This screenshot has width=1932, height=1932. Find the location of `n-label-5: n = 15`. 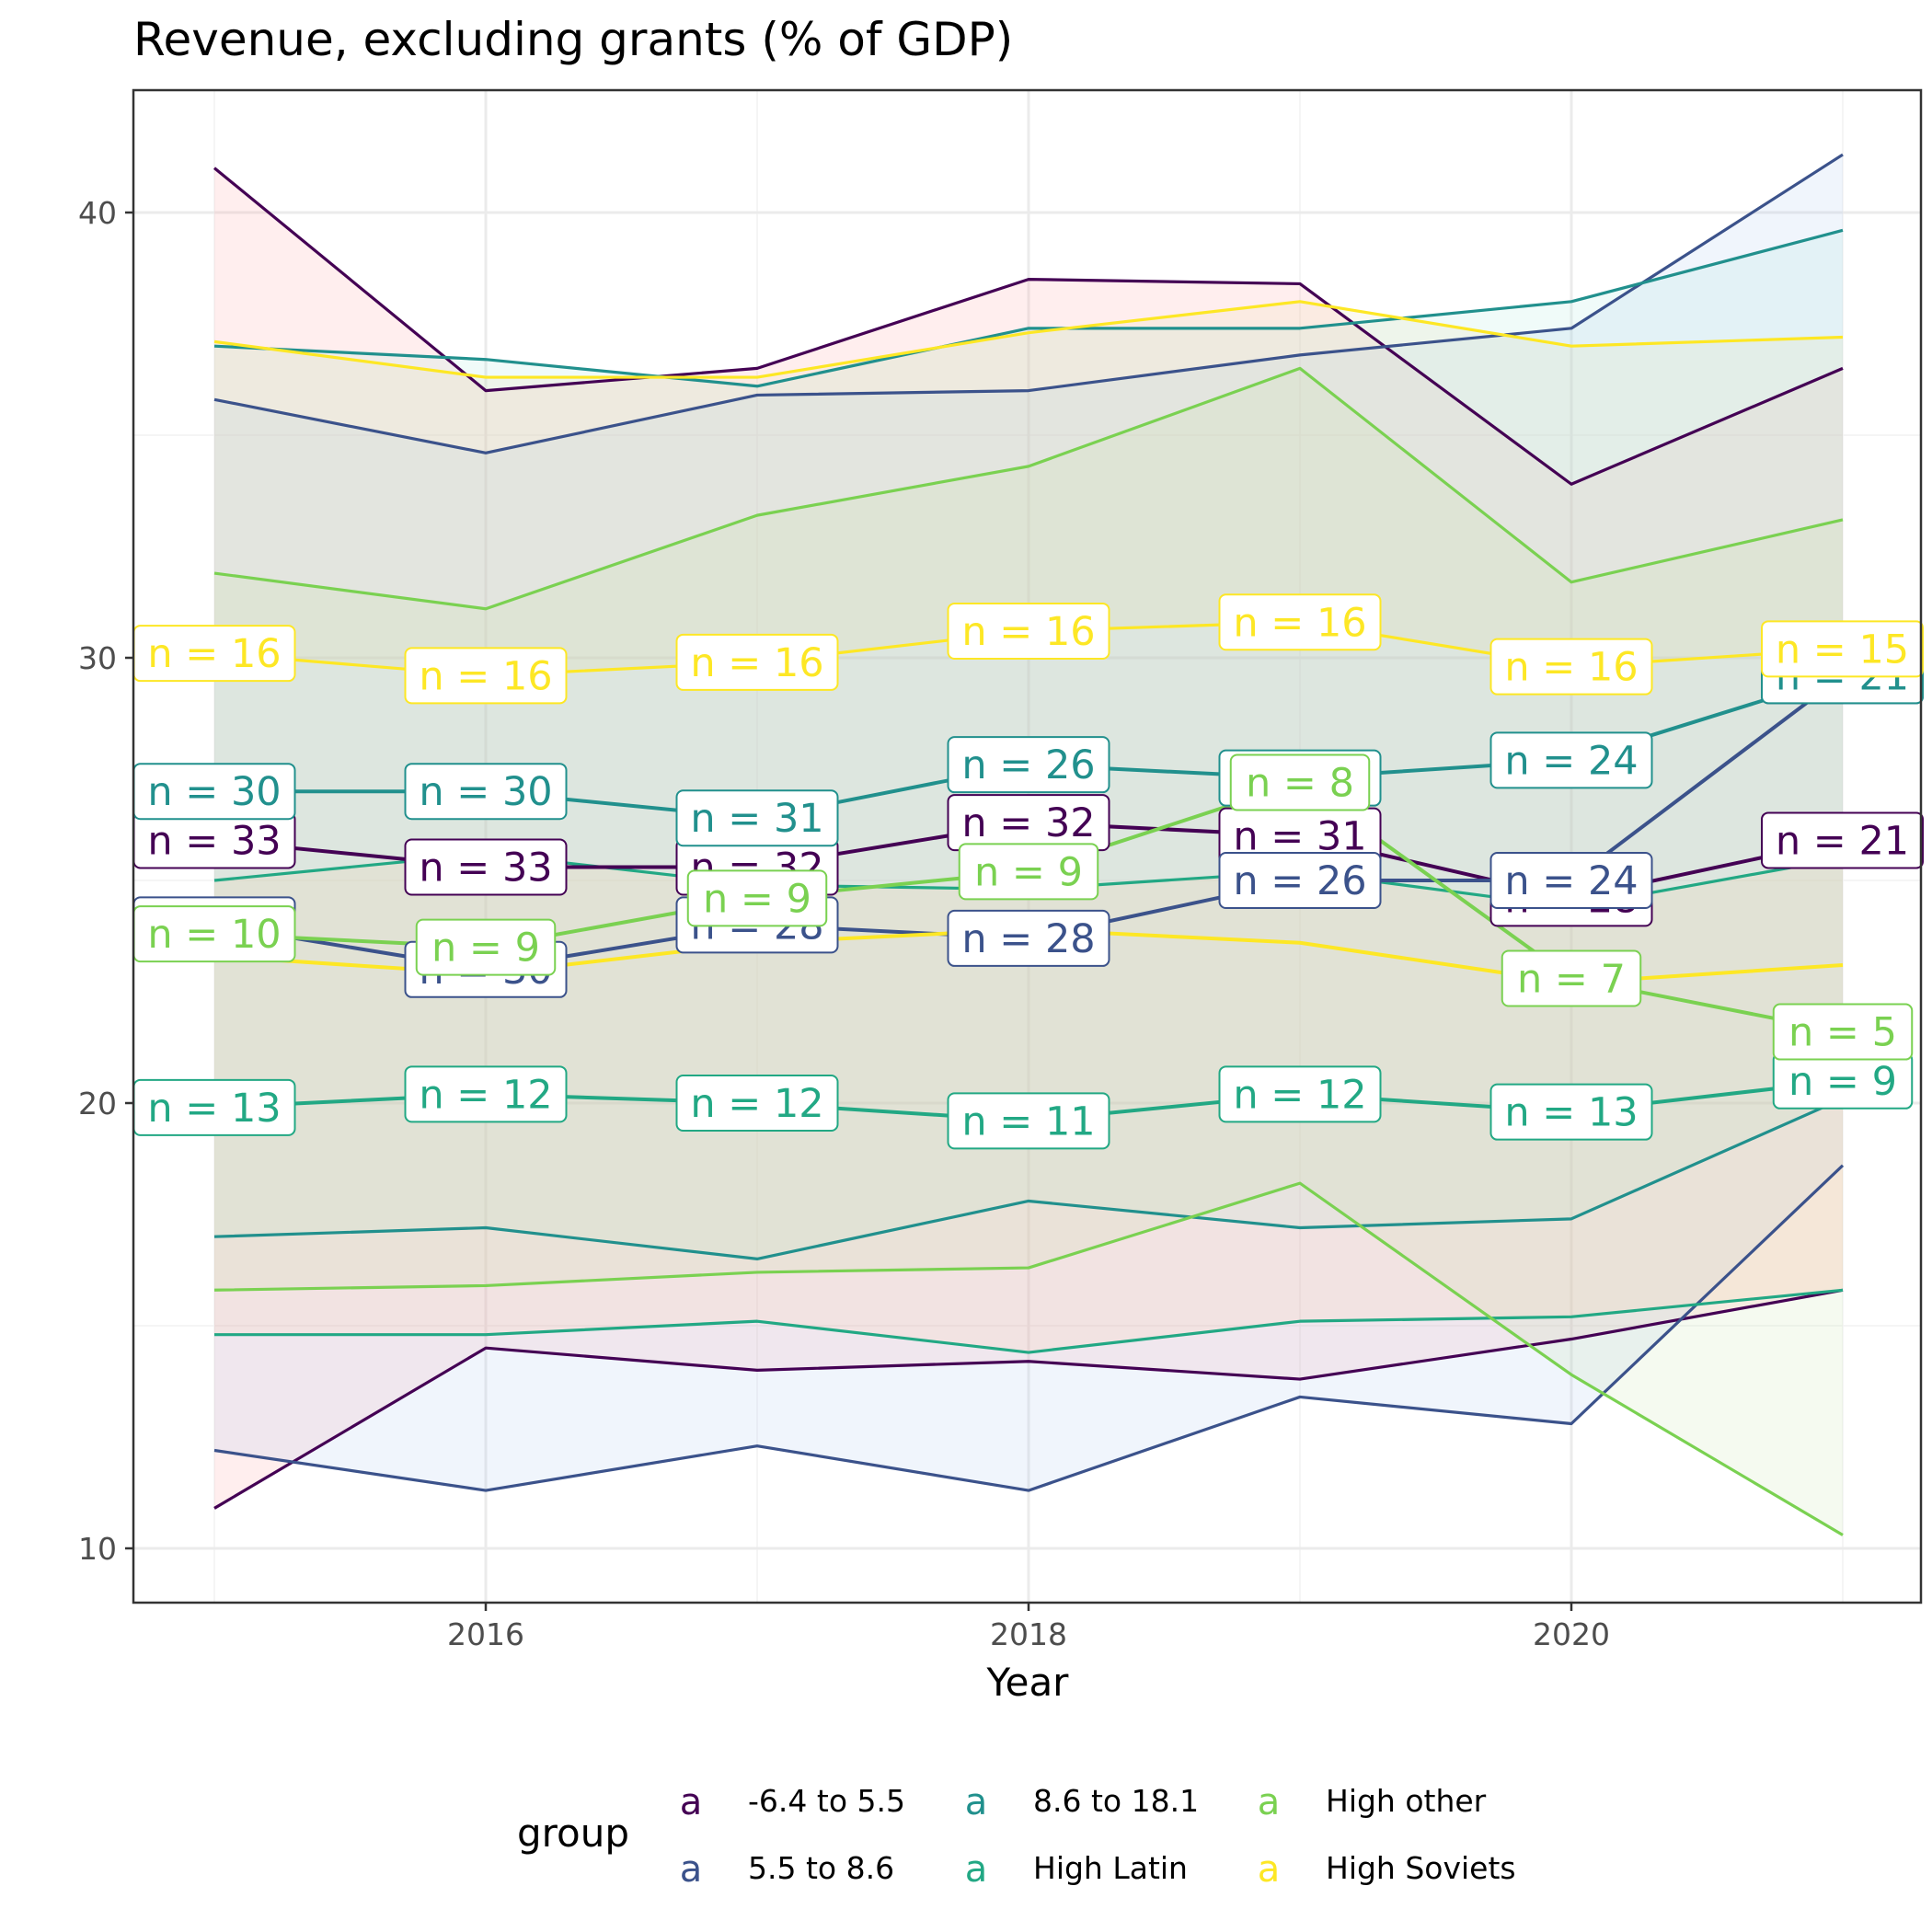

n-label-5: n = 15 is located at coordinates (1842, 649).